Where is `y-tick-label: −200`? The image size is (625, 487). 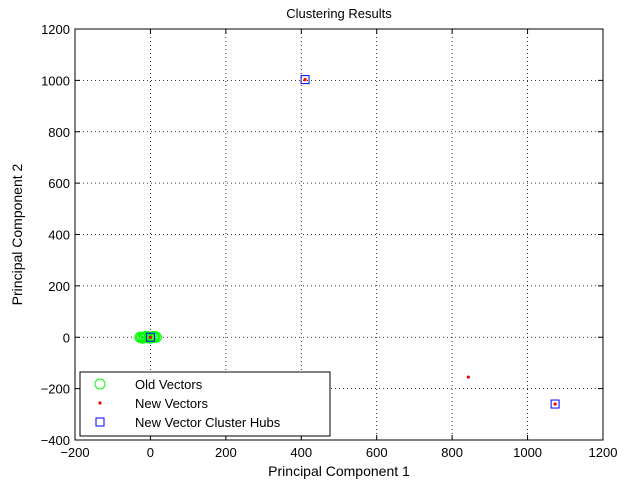
y-tick-label: −200 is located at coordinates (55, 389).